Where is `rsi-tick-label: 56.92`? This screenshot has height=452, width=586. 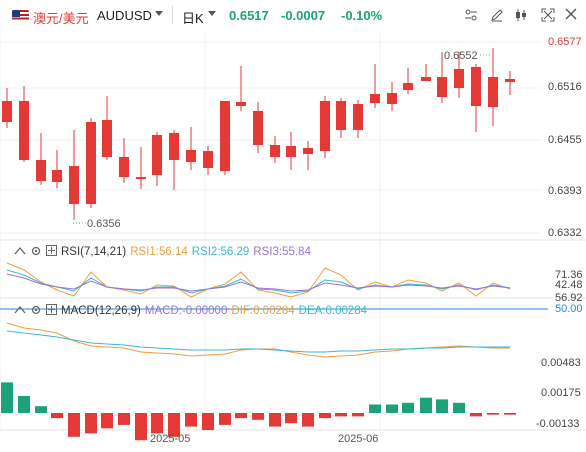
rsi-tick-label: 56.92 is located at coordinates (569, 298).